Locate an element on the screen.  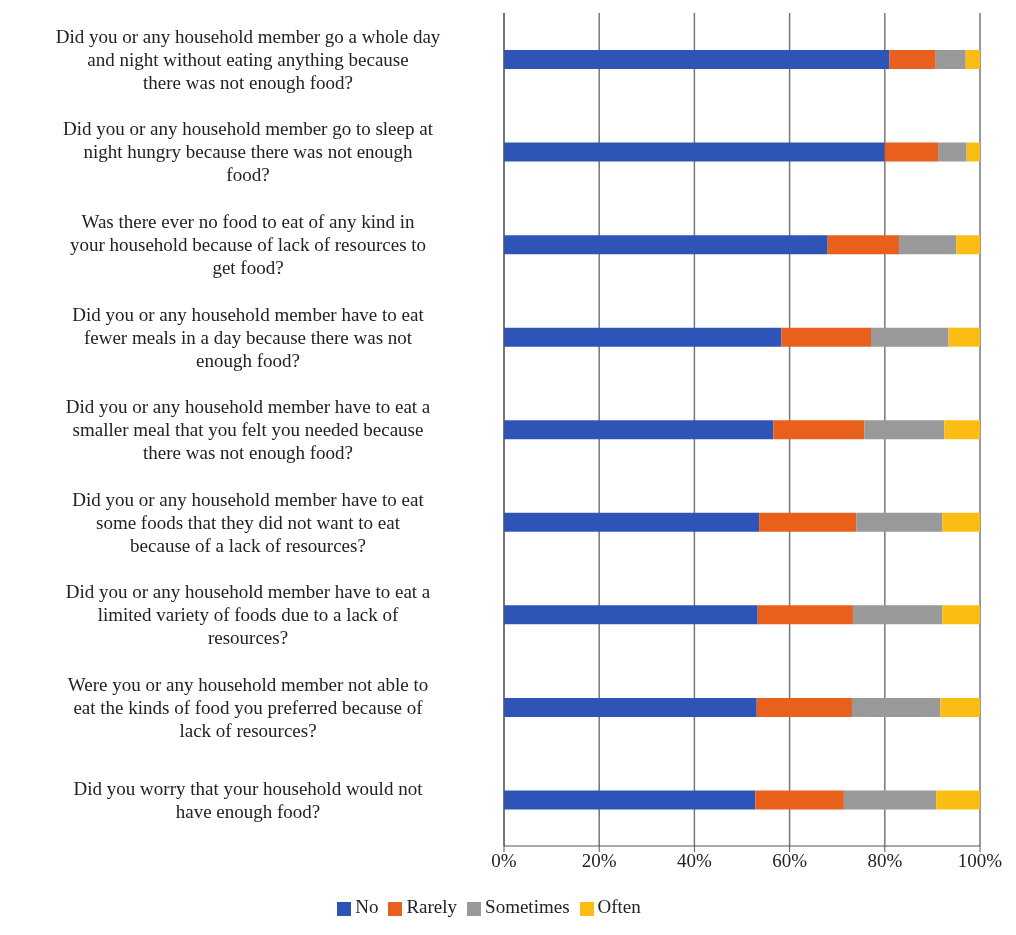
y-tick-label: Did you worry that your household would not have enough food? is located at coordinates (248, 799).